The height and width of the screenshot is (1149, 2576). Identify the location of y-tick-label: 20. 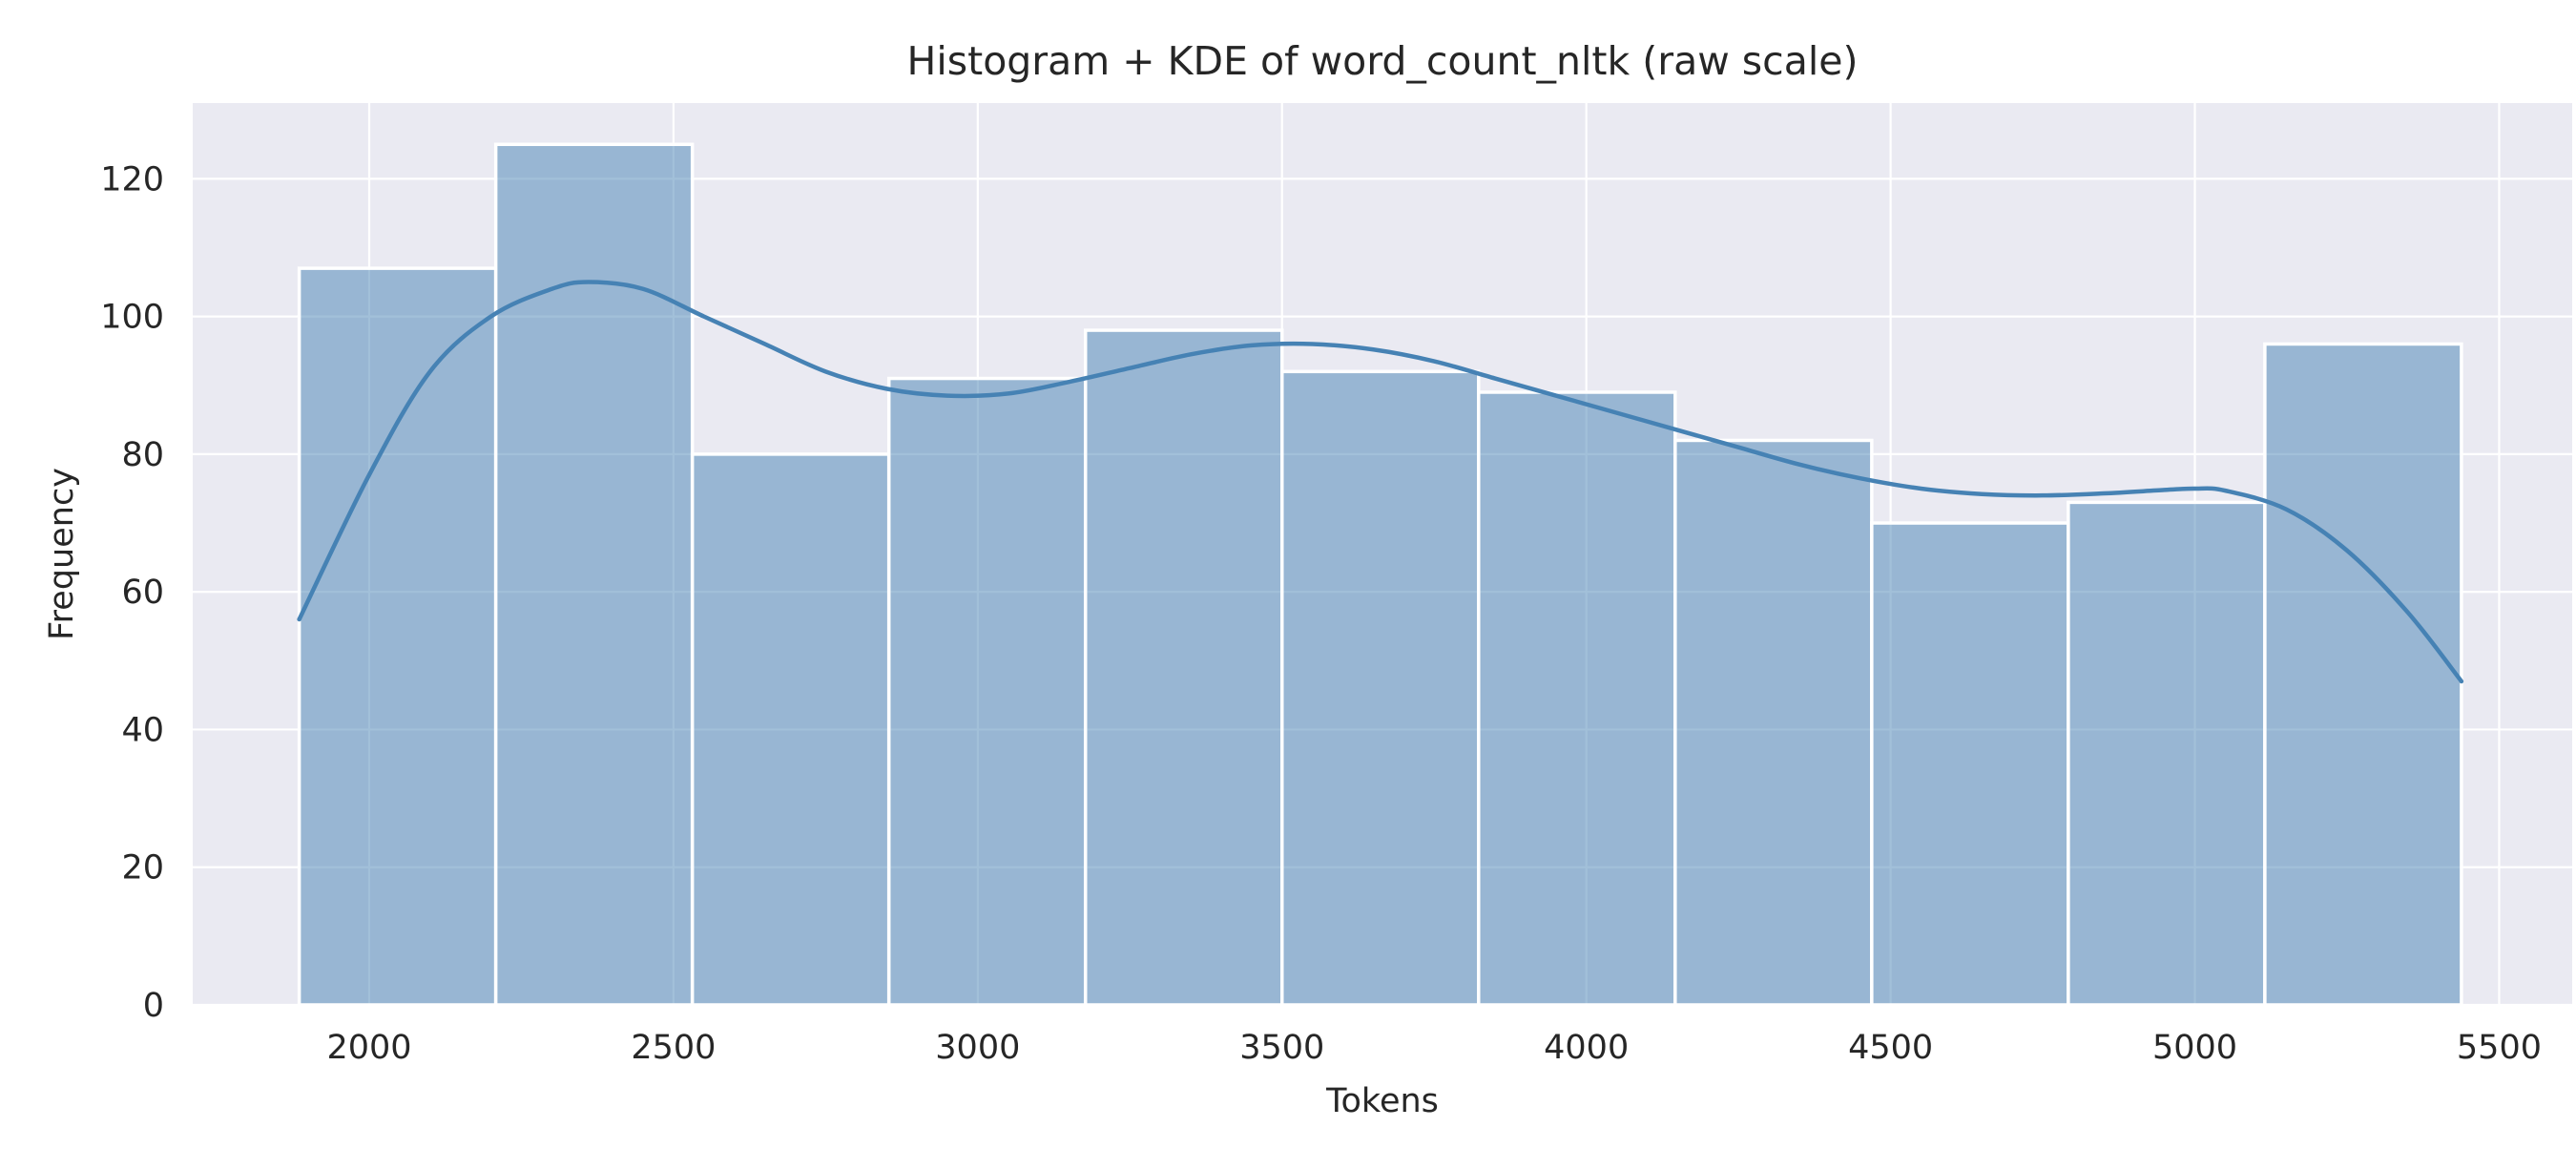
(142, 868).